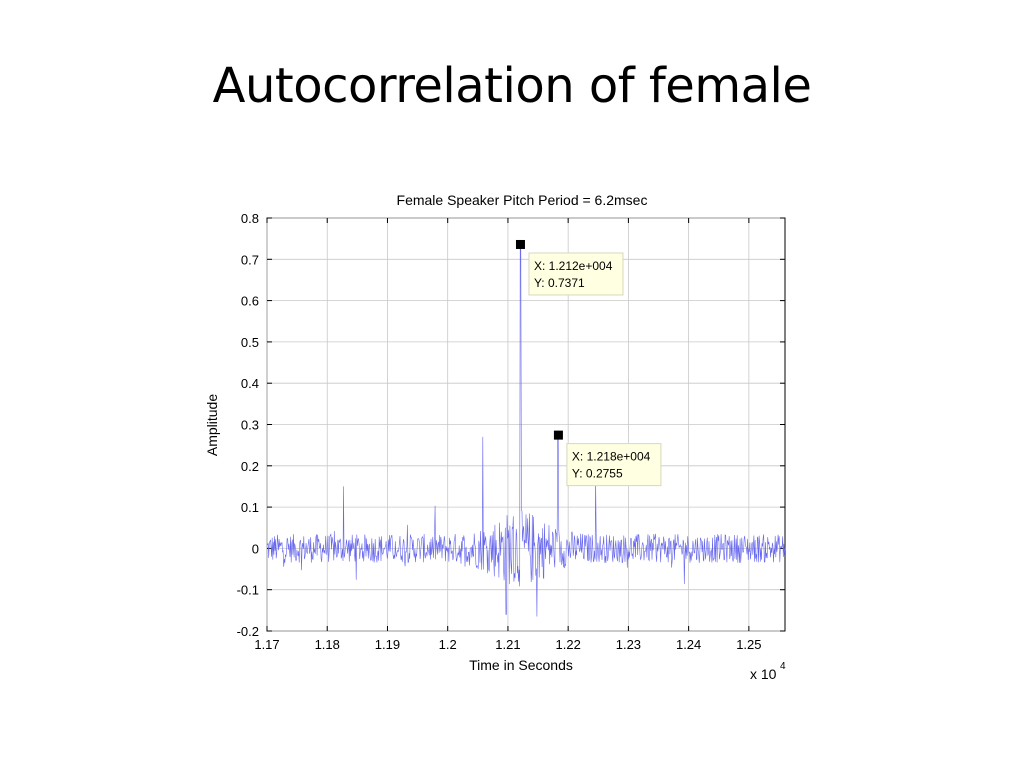 This screenshot has height=768, width=1024. Describe the element at coordinates (628, 644) in the screenshot. I see `x-tick-label: 1.23` at that location.